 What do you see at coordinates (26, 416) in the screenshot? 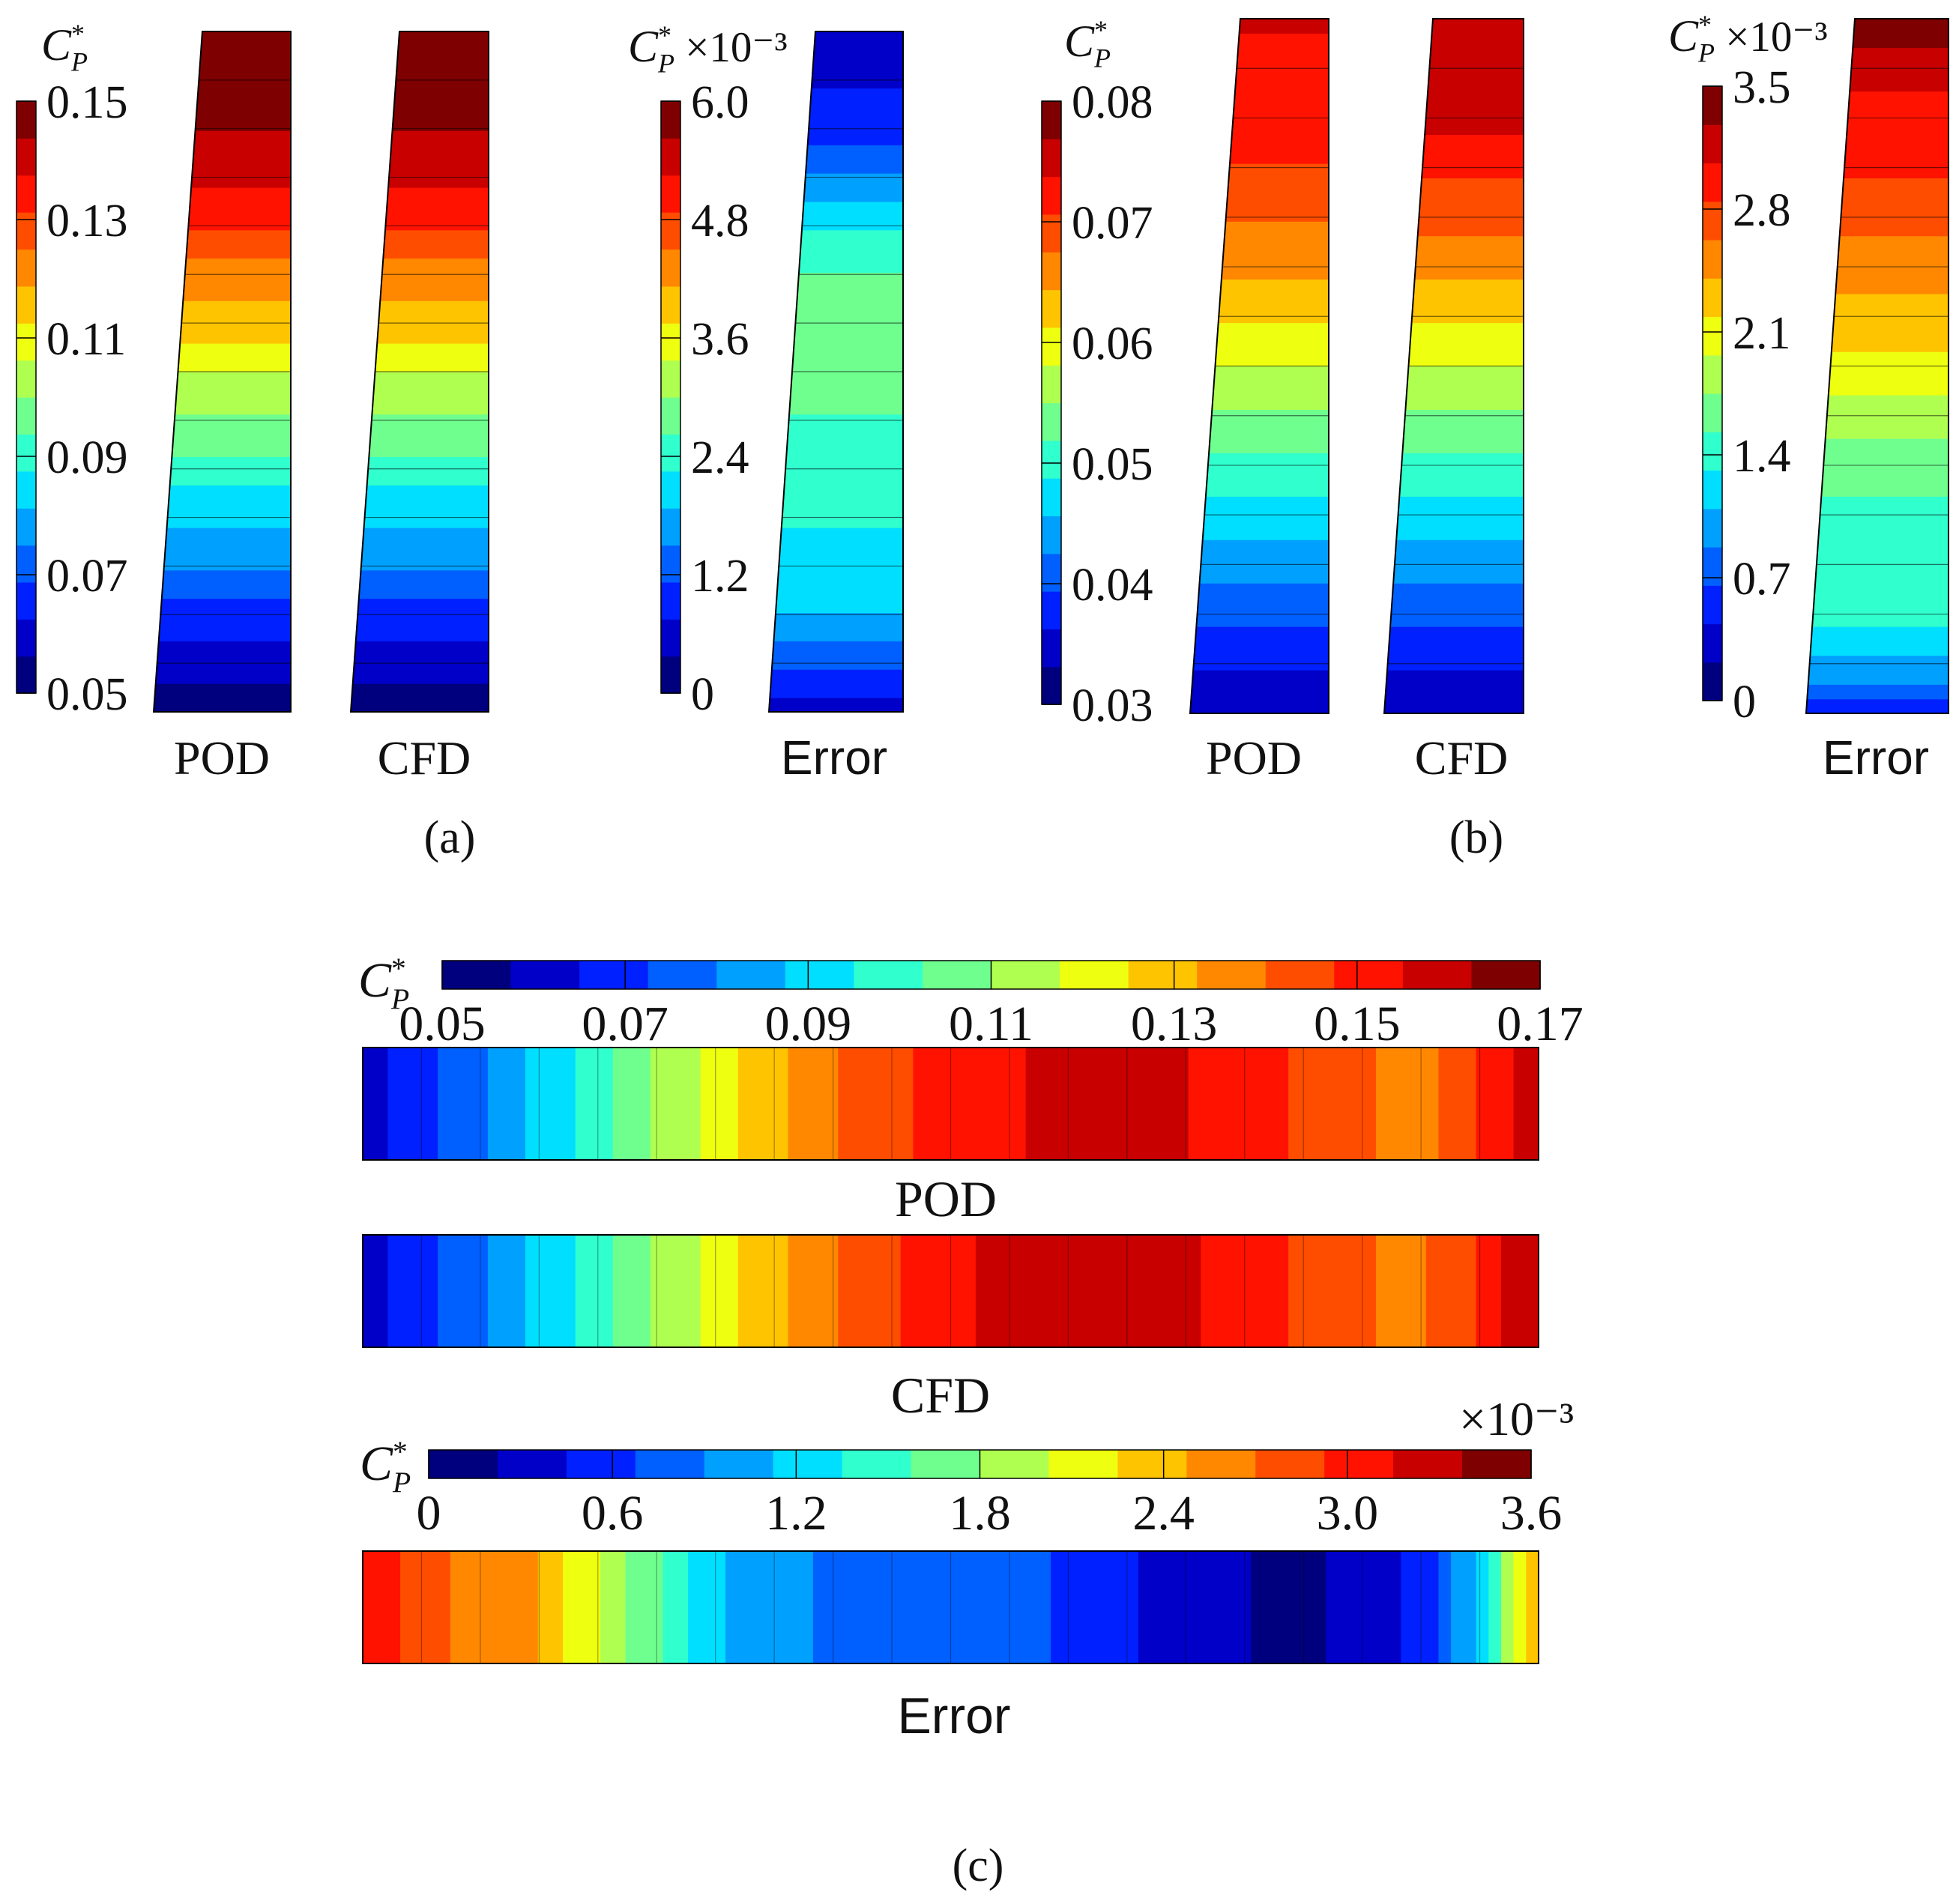
I see `colorbar-a-cp-segment` at bounding box center [26, 416].